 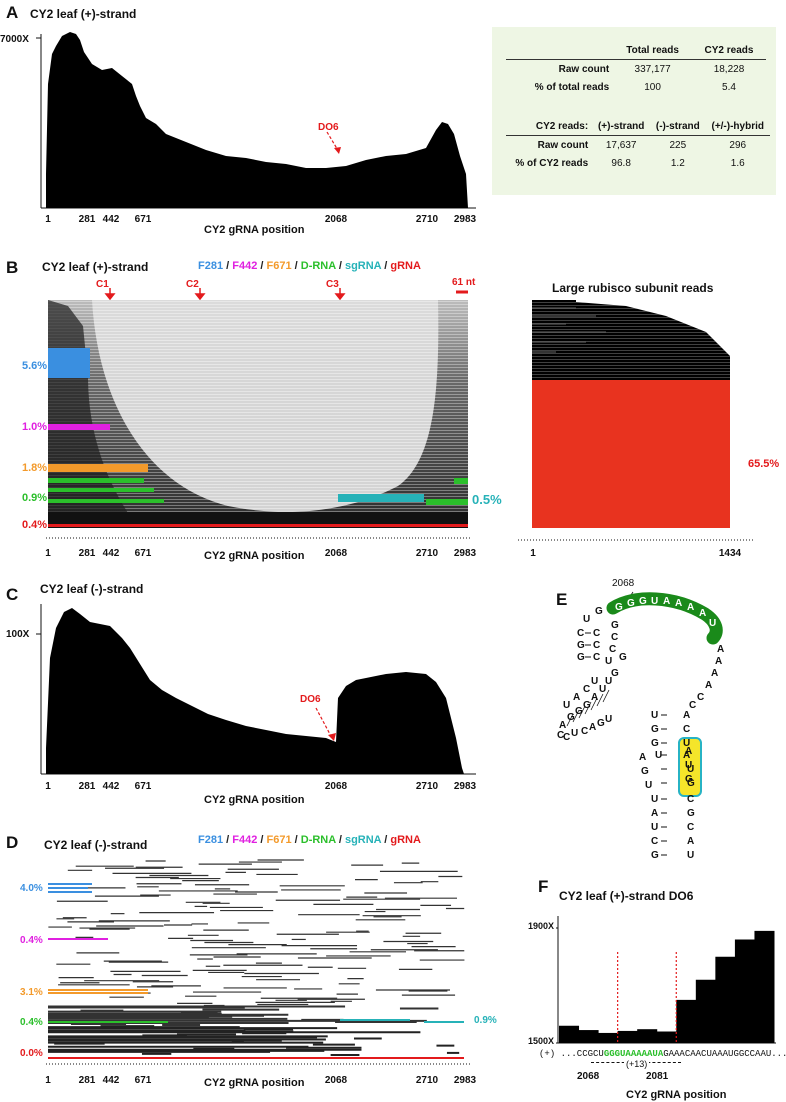 I want to click on panel-c-tick: 2983, so click(x=465, y=786).